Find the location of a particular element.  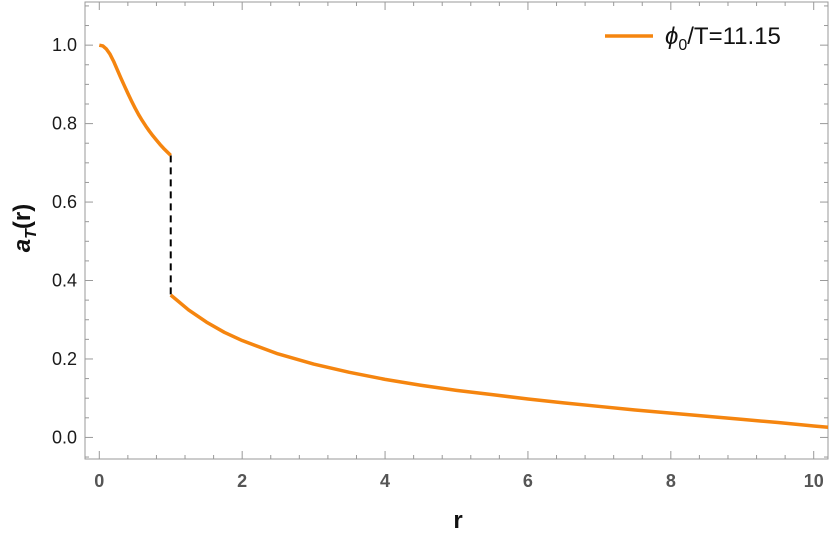

y-tick-label: 0.2 is located at coordinates (64, 359).